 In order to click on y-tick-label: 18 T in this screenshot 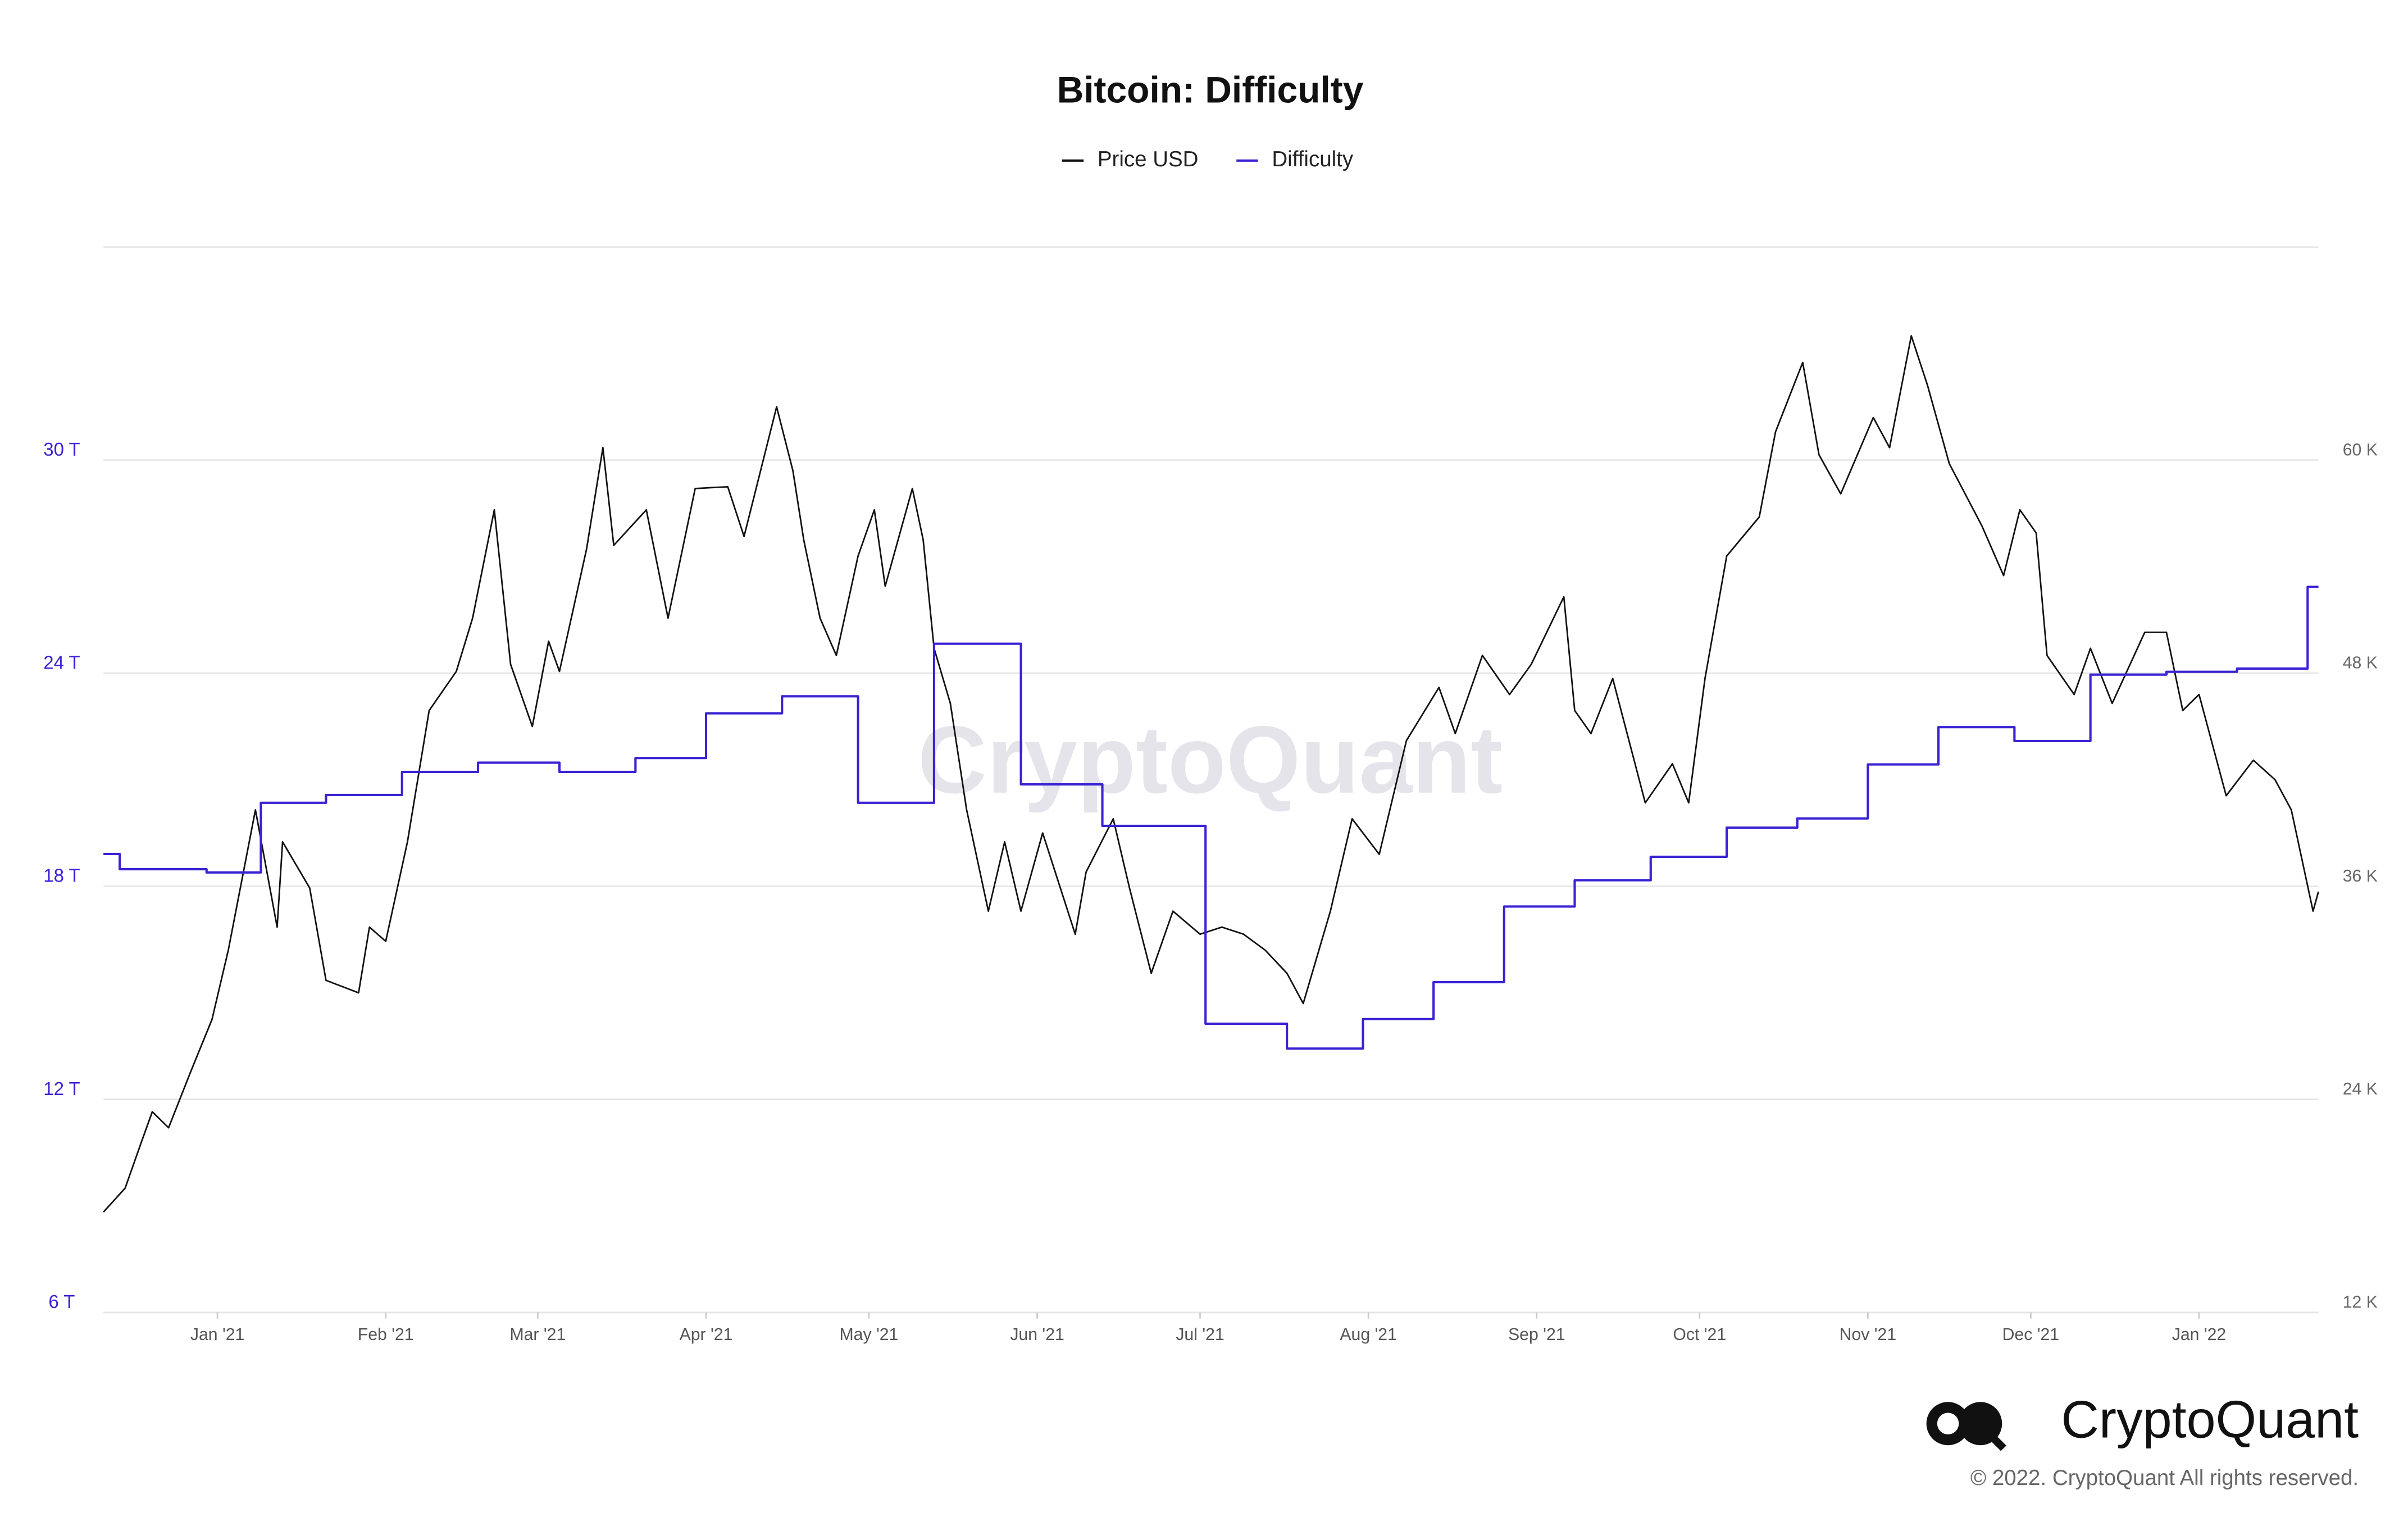, I will do `click(61, 875)`.